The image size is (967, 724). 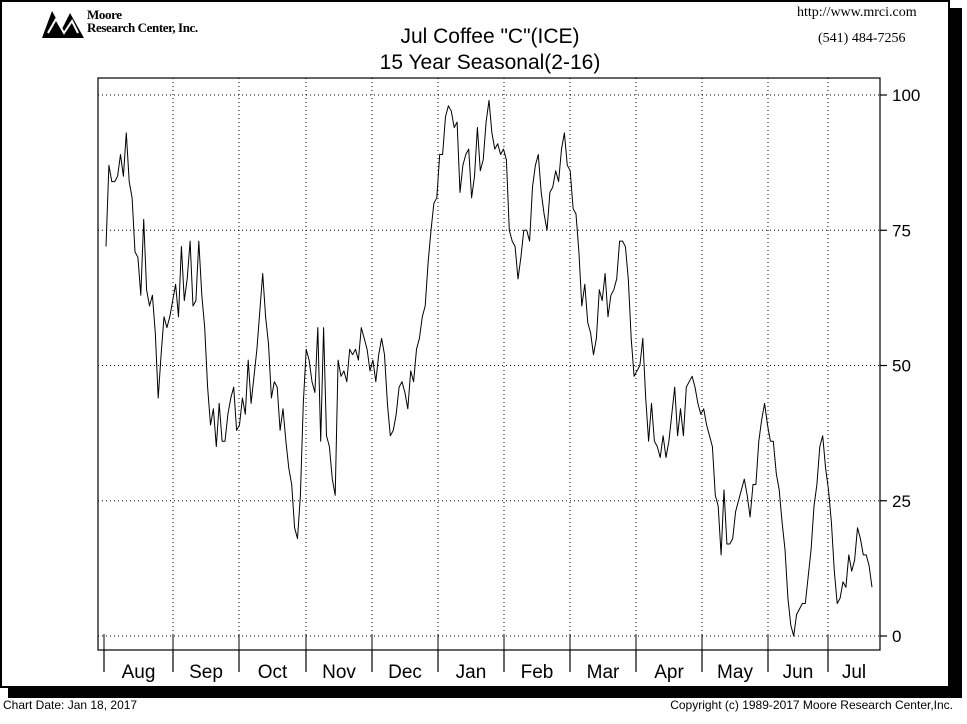 What do you see at coordinates (142, 27) in the screenshot?
I see `logo-line-2: Research Center, Inc.` at bounding box center [142, 27].